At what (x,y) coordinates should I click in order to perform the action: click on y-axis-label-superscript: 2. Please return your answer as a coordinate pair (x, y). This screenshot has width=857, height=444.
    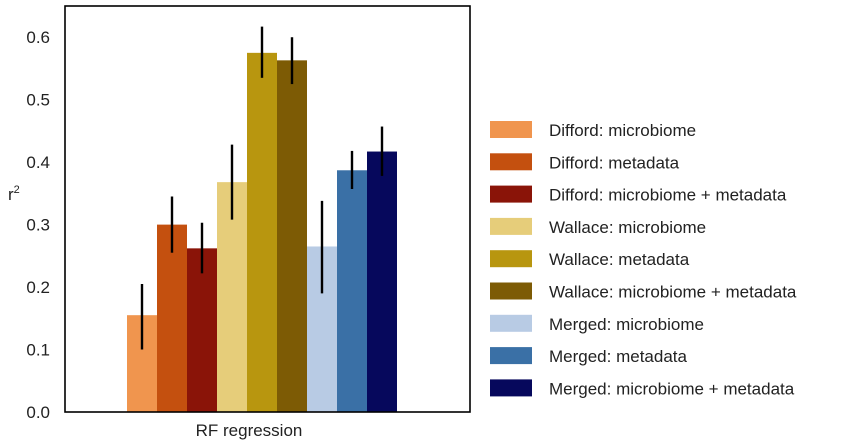
    Looking at the image, I should click on (17, 190).